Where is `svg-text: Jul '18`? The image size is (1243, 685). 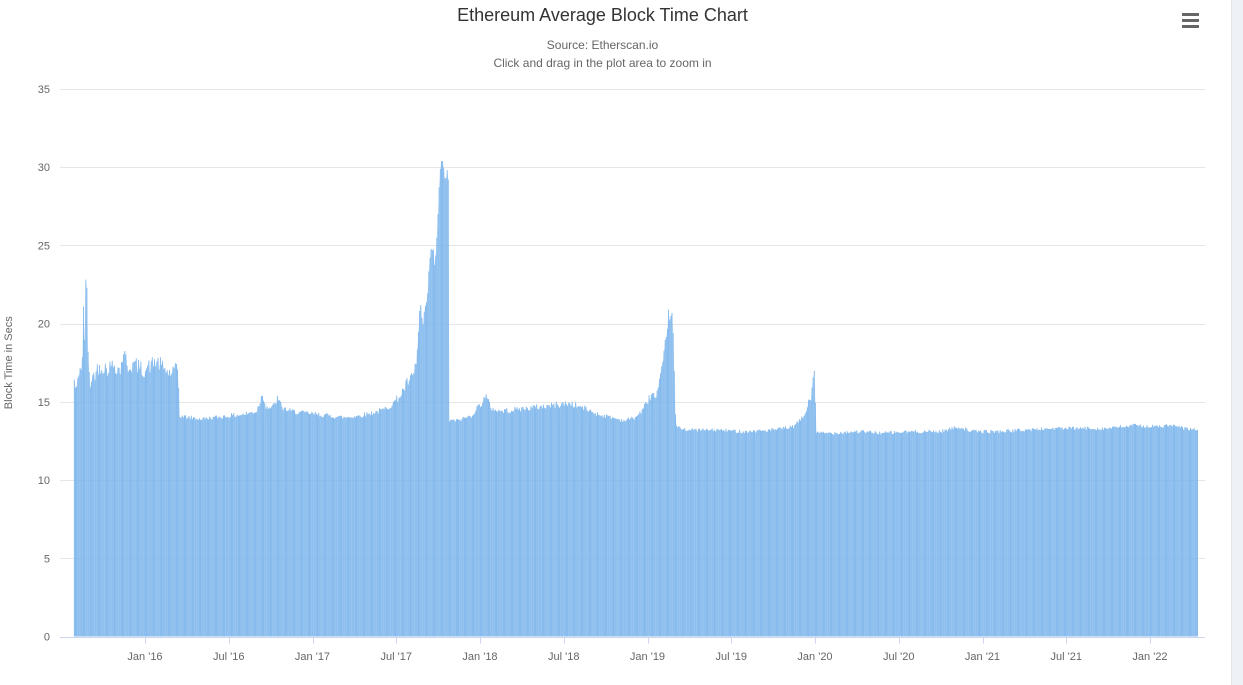 svg-text: Jul '18 is located at coordinates (563, 657).